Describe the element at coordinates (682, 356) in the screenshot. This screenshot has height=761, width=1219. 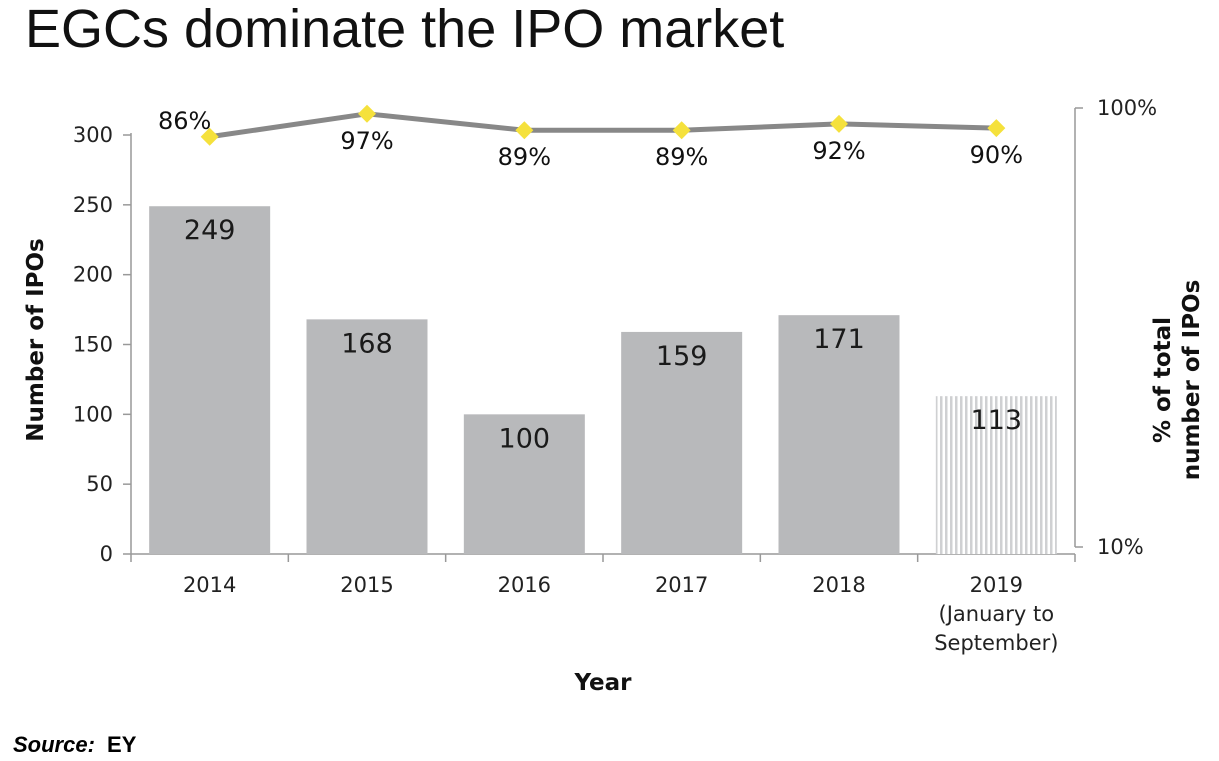
I see `bar-value-label: 159` at that location.